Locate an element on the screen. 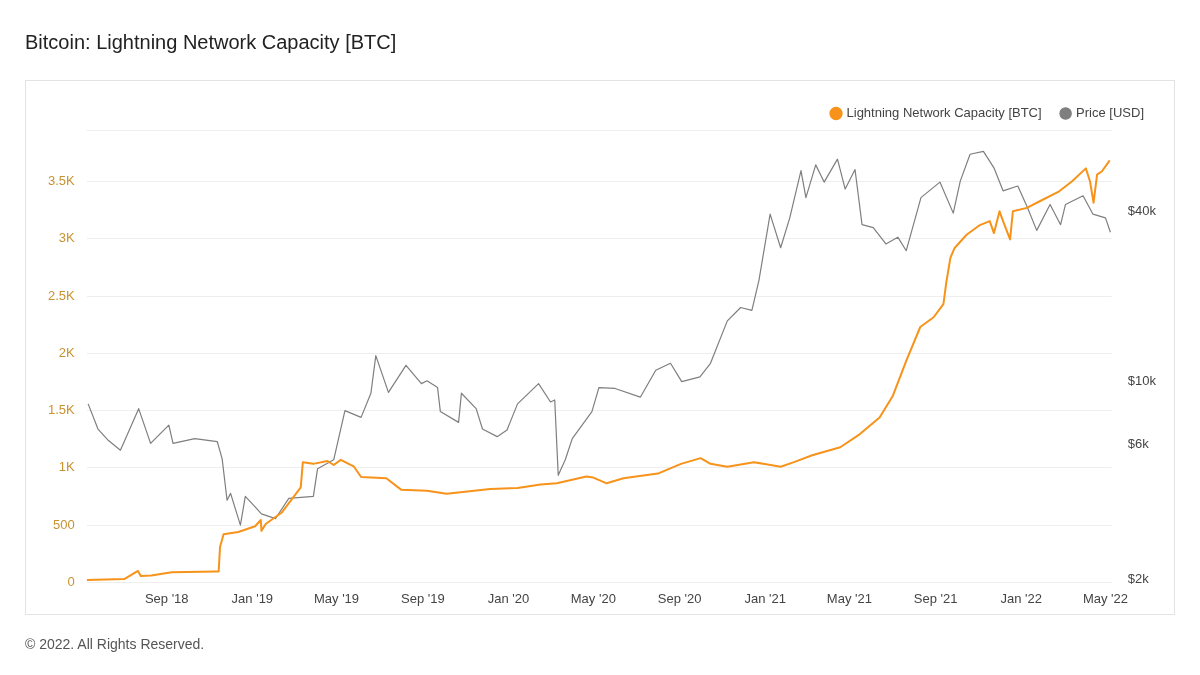 This screenshot has height=675, width=1200. y-tick-label: 500 is located at coordinates (64, 524).